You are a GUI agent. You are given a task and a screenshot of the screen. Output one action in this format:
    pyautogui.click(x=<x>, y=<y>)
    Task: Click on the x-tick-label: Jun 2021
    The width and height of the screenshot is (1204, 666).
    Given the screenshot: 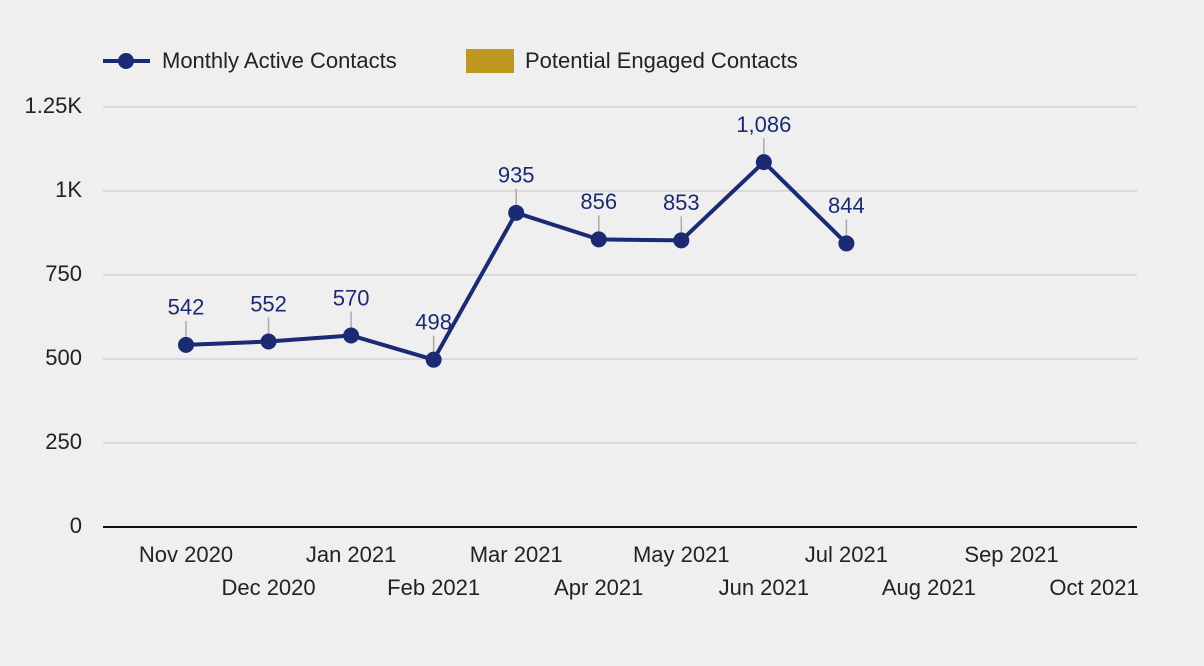 What is the action you would take?
    pyautogui.click(x=764, y=587)
    